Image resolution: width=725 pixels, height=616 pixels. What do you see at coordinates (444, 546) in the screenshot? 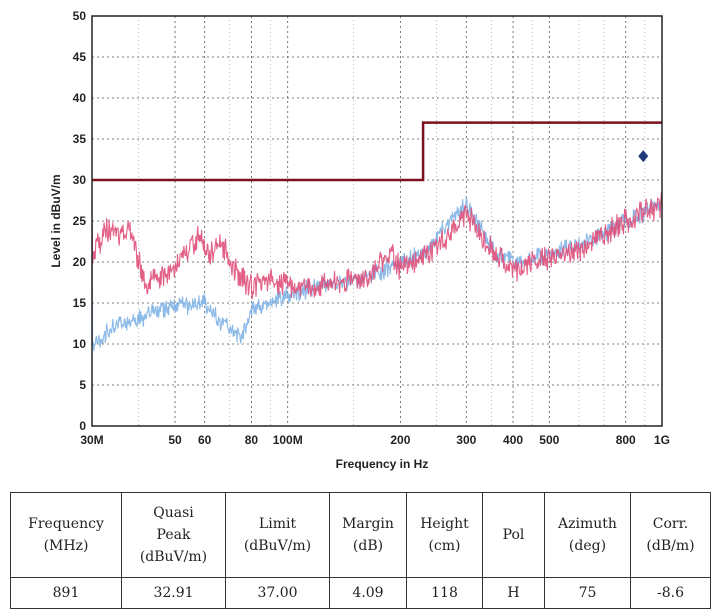
I see `header-line: (cm)` at bounding box center [444, 546].